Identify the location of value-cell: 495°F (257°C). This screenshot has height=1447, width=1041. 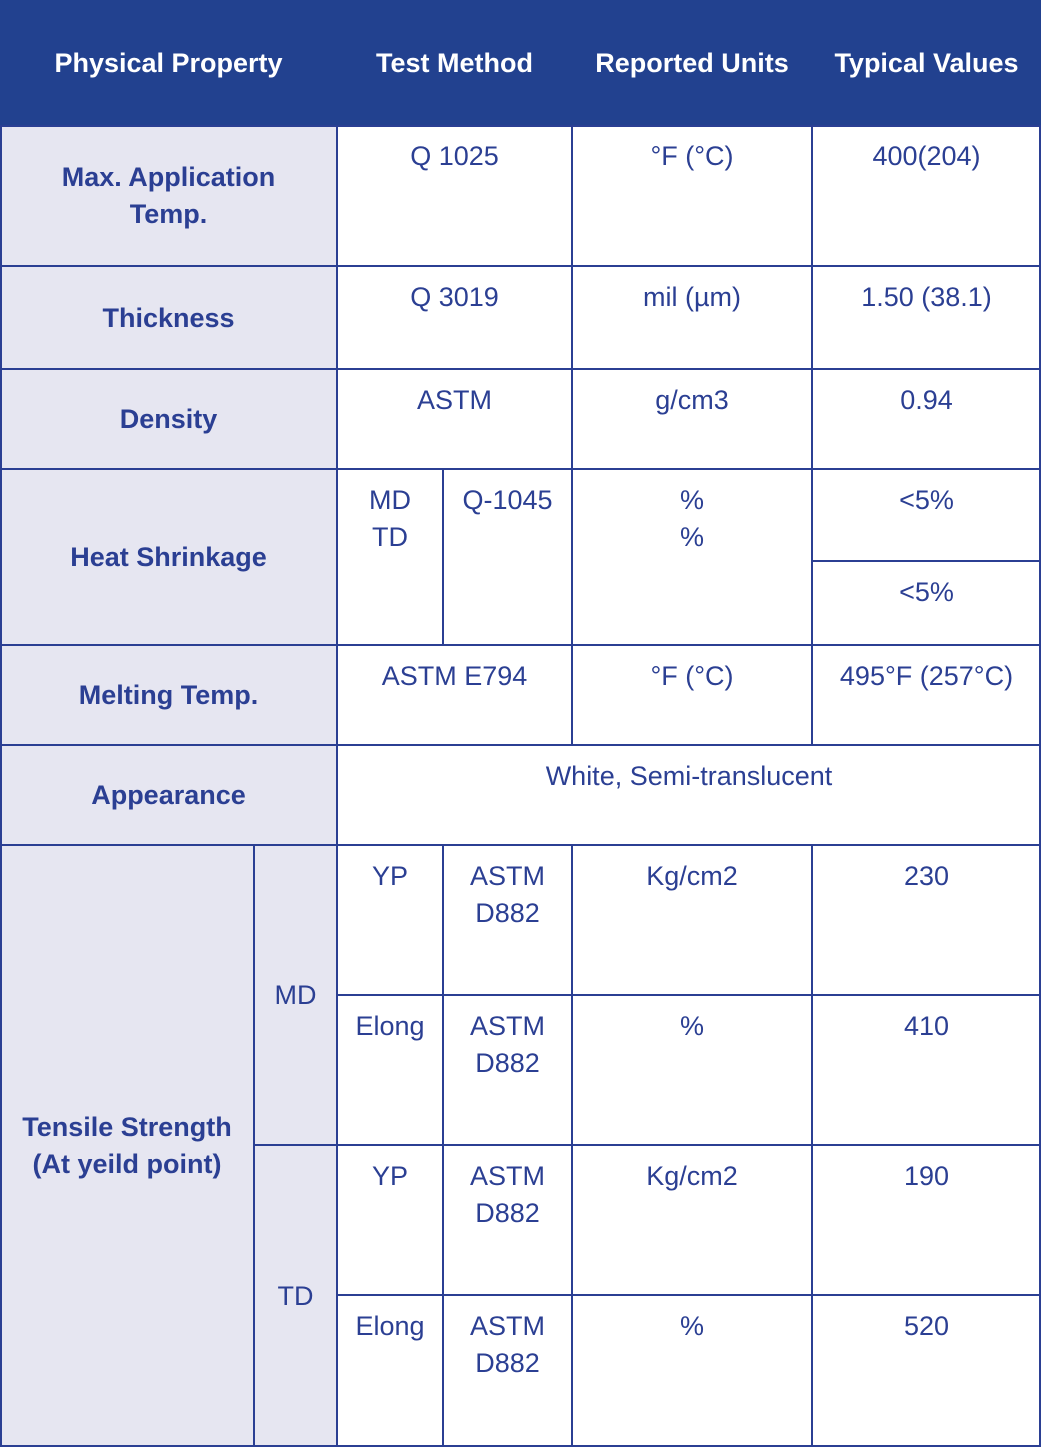
(926, 676).